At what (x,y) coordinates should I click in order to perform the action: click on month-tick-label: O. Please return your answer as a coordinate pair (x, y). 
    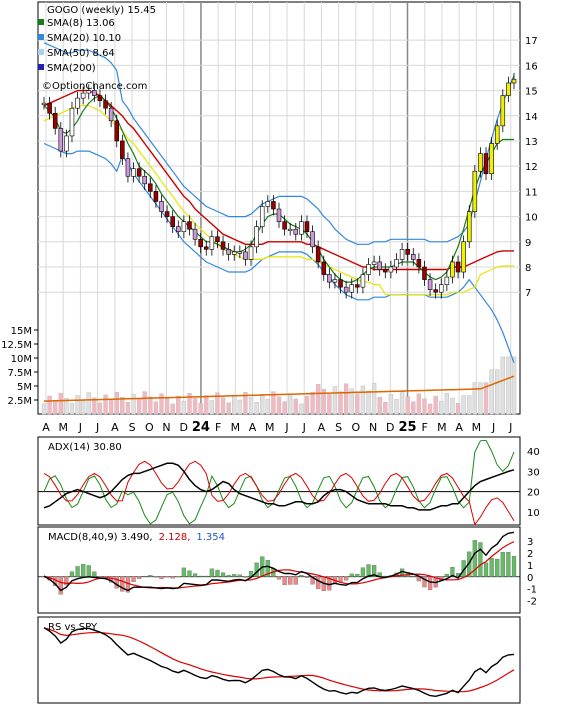
    Looking at the image, I should click on (356, 427).